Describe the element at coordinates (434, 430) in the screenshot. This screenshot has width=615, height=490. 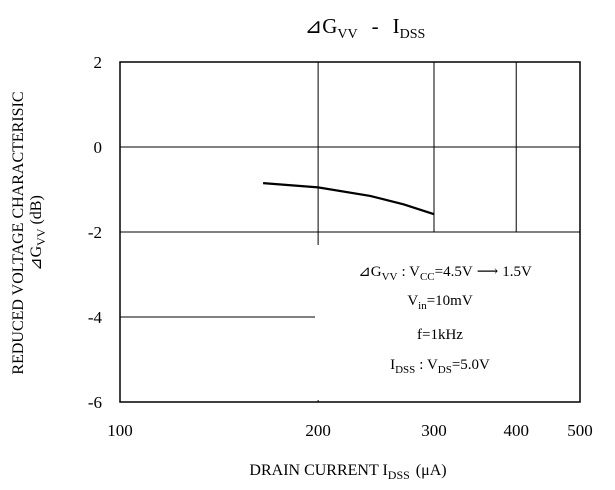
I see `x-tick-label: 300` at that location.